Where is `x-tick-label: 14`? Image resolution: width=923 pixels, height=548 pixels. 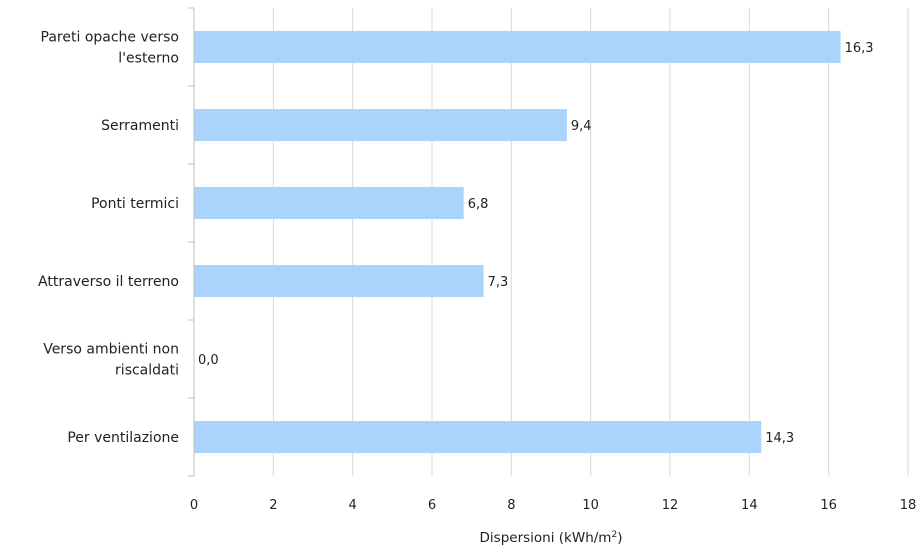 x-tick-label: 14 is located at coordinates (749, 505).